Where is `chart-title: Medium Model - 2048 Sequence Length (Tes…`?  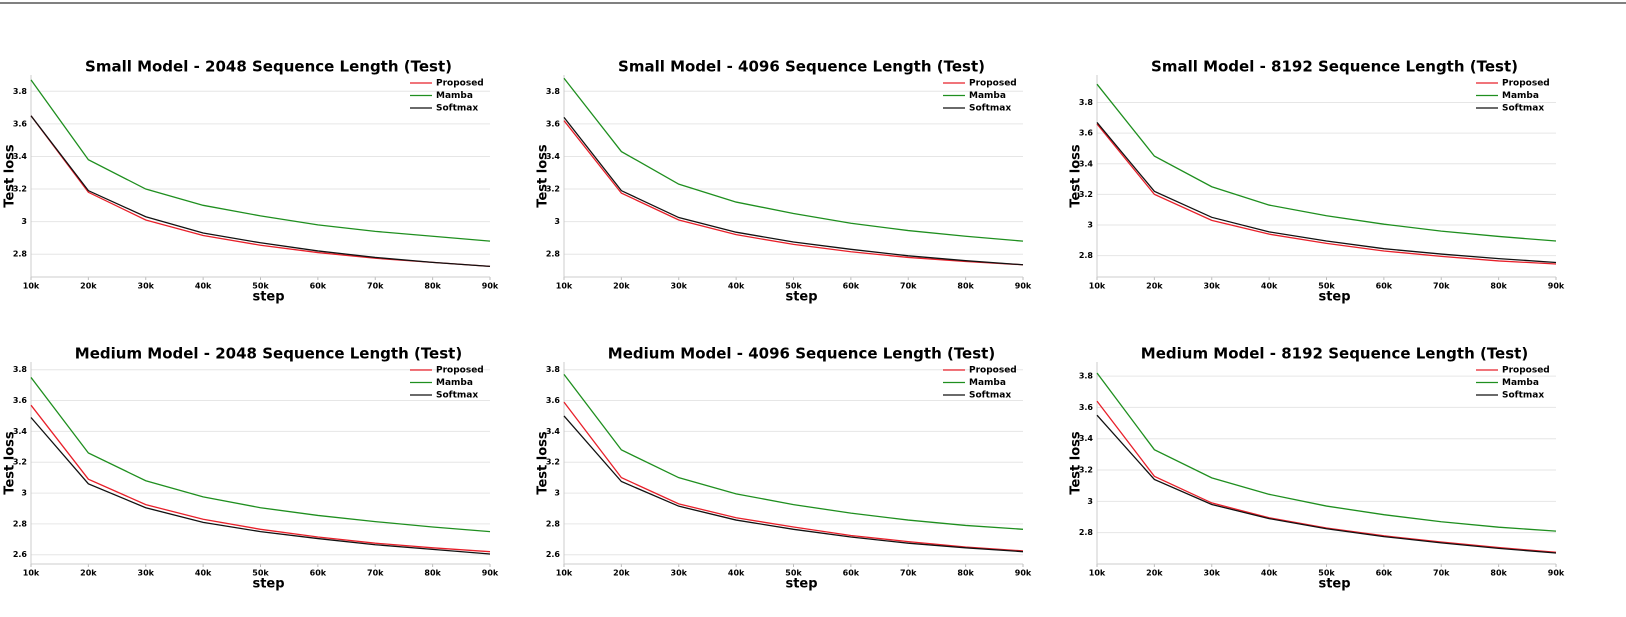 chart-title: Medium Model - 2048 Sequence Length (Tes… is located at coordinates (268, 354).